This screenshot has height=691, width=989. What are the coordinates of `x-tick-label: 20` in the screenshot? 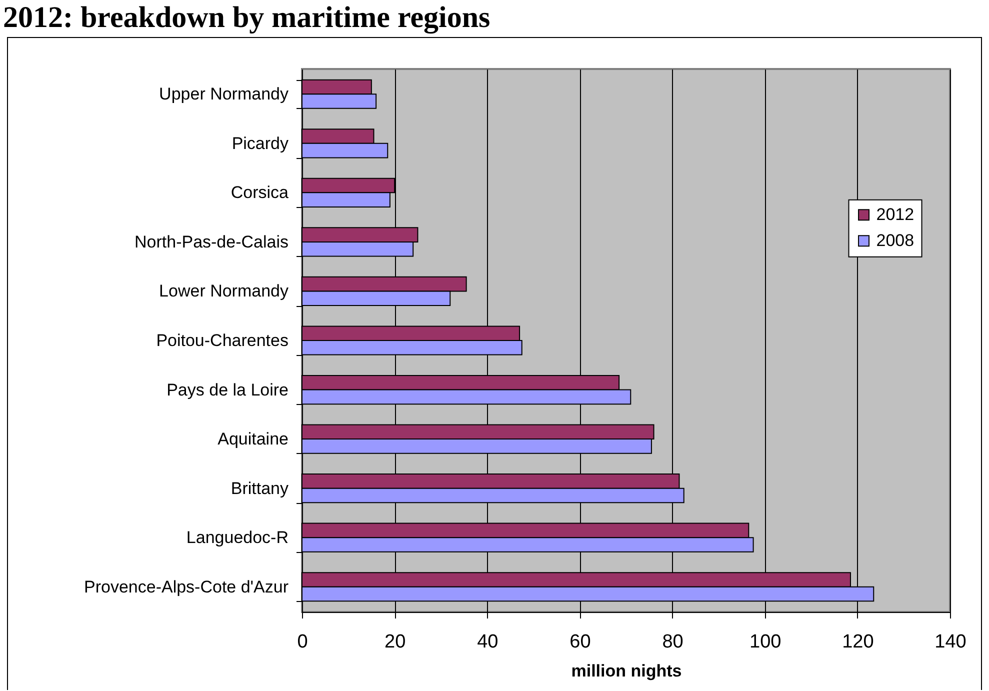 It's located at (395, 642).